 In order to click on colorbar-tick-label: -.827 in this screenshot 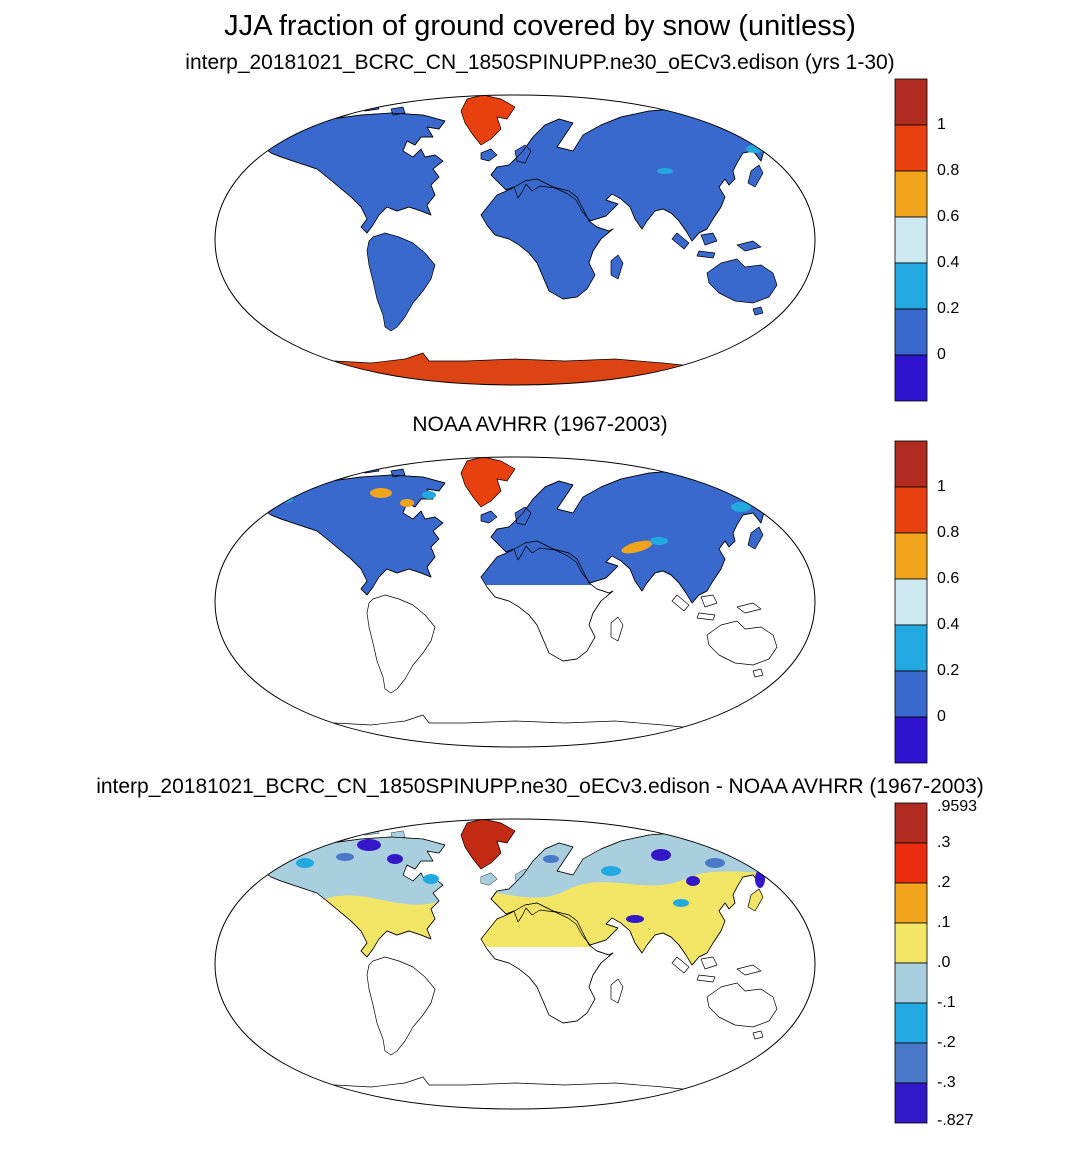, I will do `click(955, 1120)`.